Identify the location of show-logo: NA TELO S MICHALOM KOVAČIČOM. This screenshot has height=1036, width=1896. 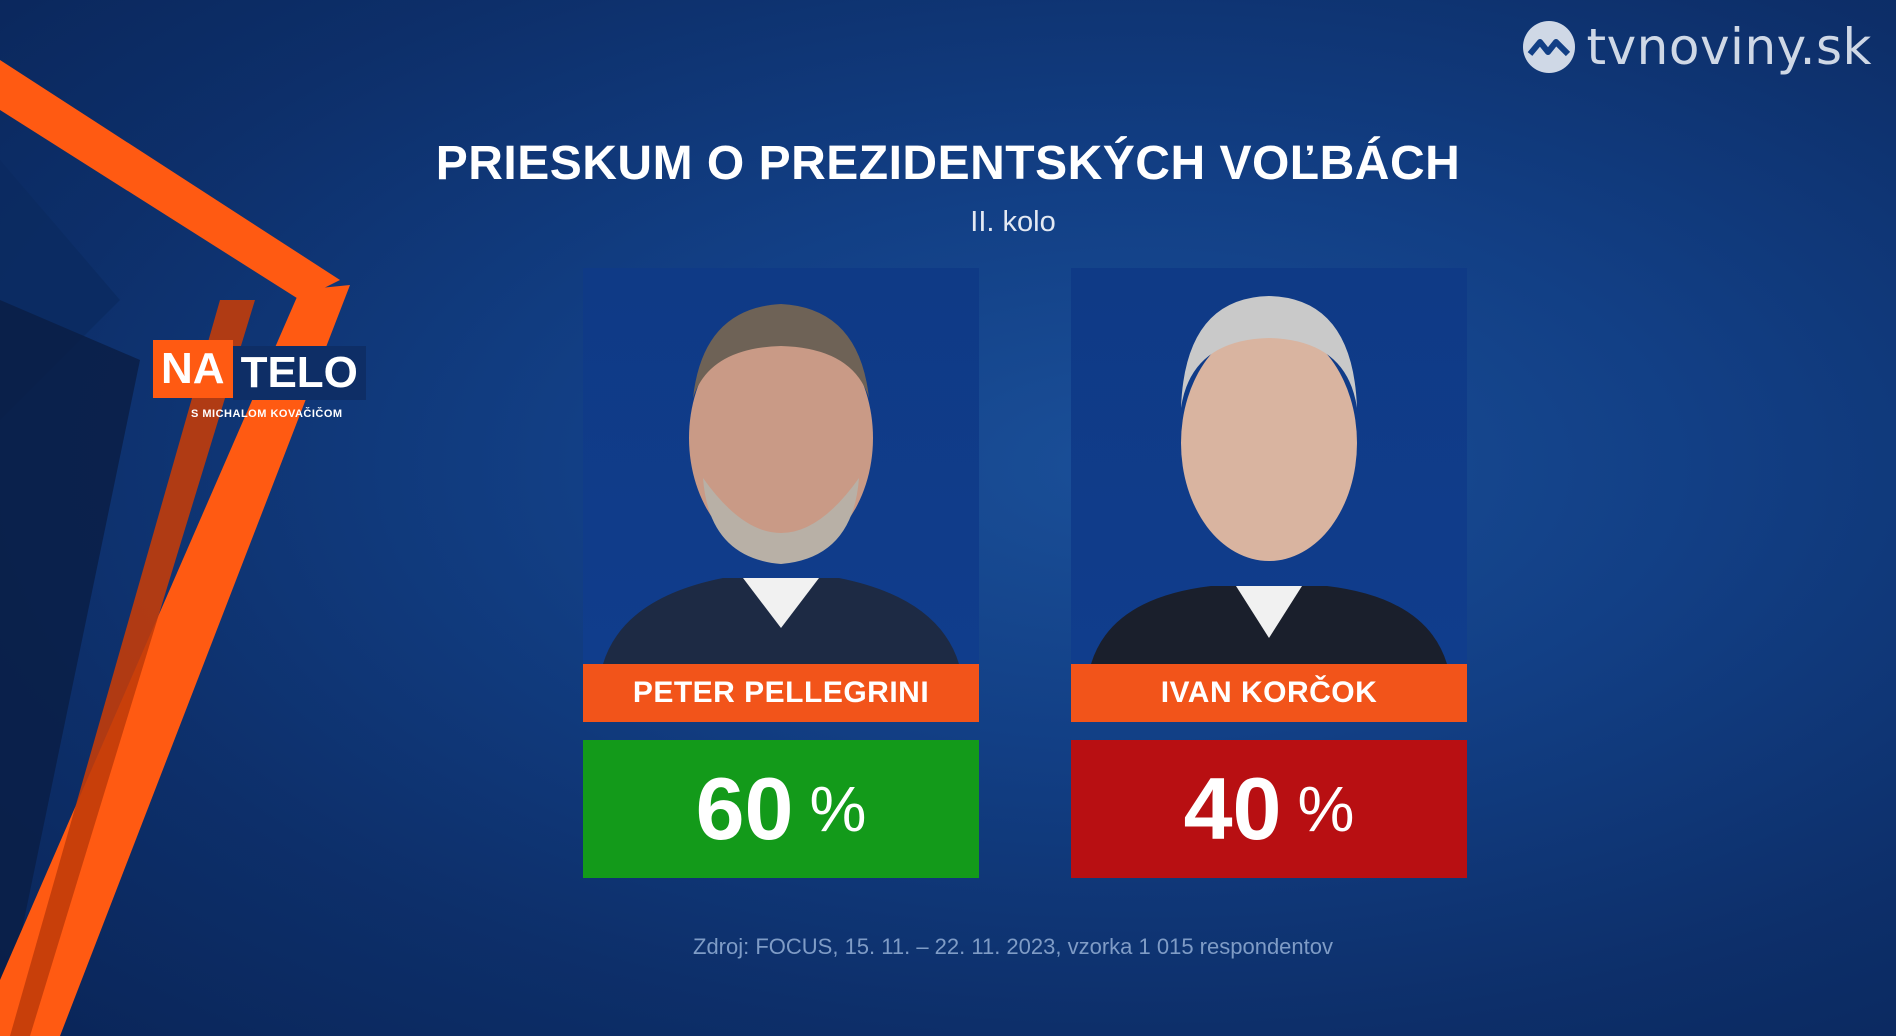
(259, 380).